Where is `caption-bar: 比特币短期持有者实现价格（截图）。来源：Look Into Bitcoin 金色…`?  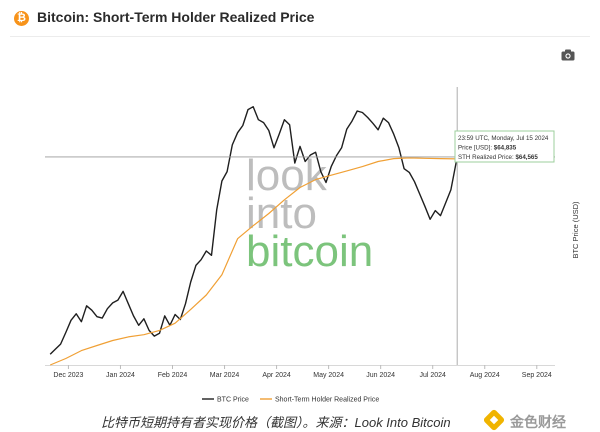 caption-bar: 比特币短期持有者实现价格（截图）。来源：Look Into Bitcoin 金色… is located at coordinates (300, 420).